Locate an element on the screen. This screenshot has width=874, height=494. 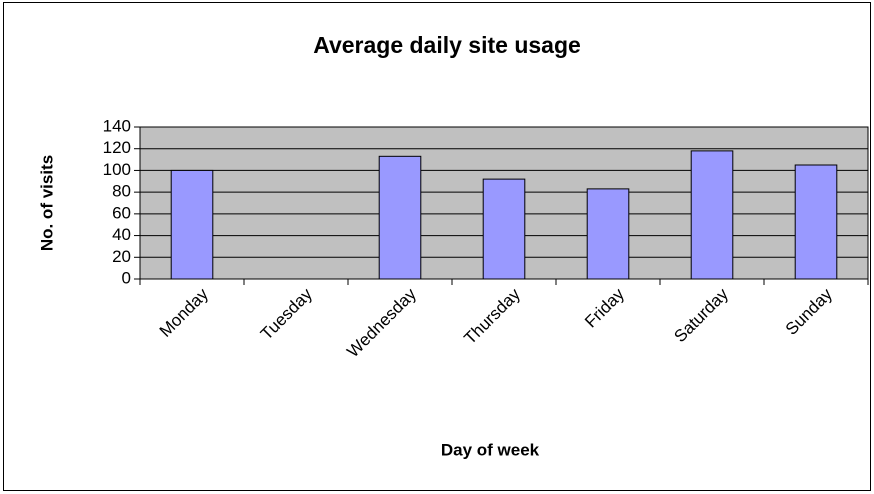
y-tick-label: 140 is located at coordinates (117, 125).